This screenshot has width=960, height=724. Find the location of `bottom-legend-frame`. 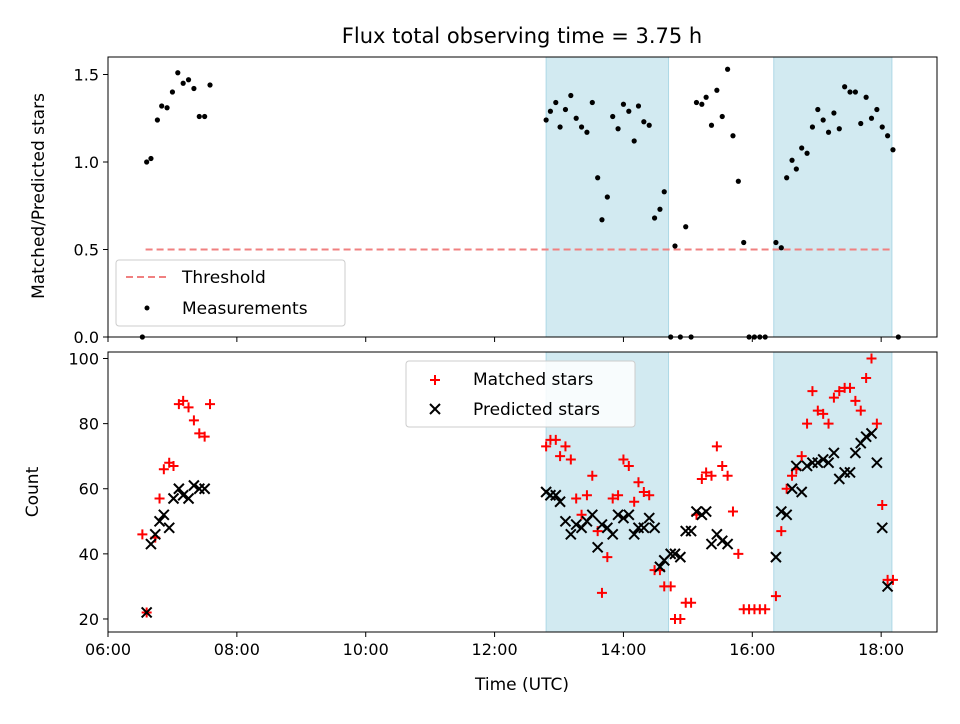

bottom-legend-frame is located at coordinates (520, 394).